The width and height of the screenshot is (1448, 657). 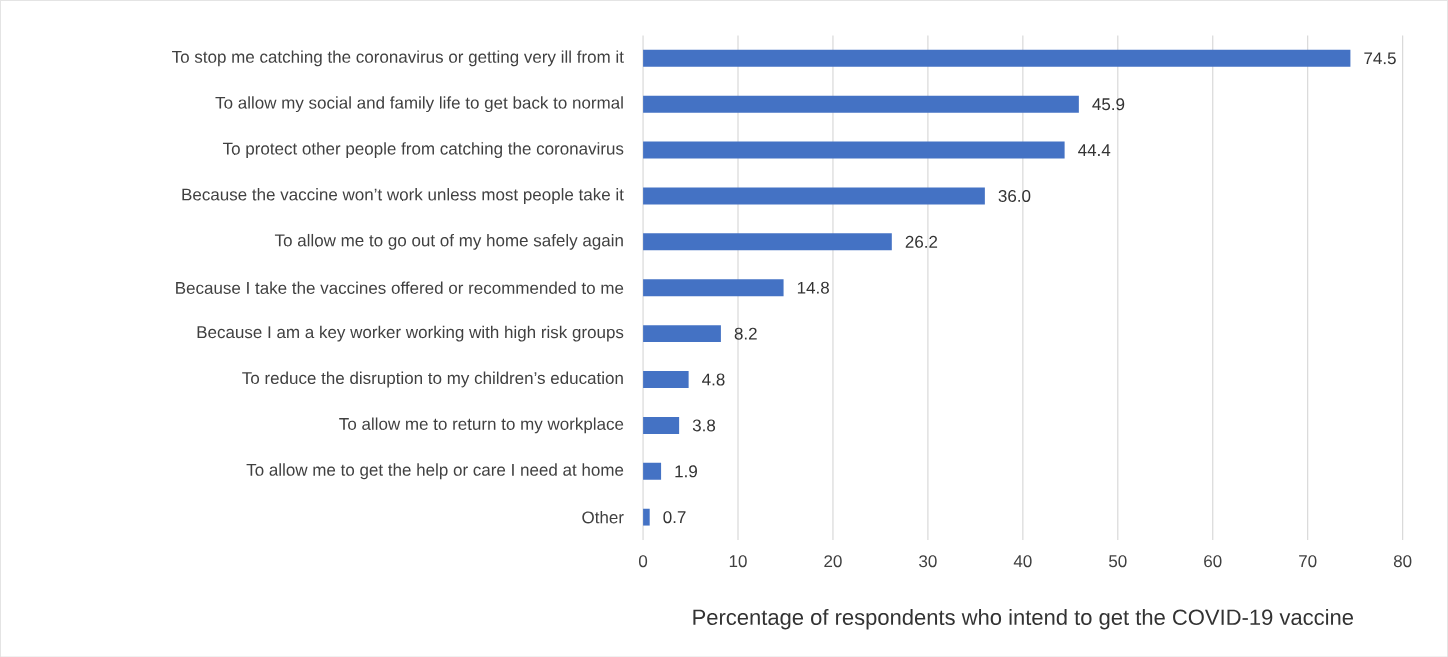 What do you see at coordinates (403, 195) in the screenshot?
I see `y-tick-label: Because the vaccine won’t work unless most people take it` at bounding box center [403, 195].